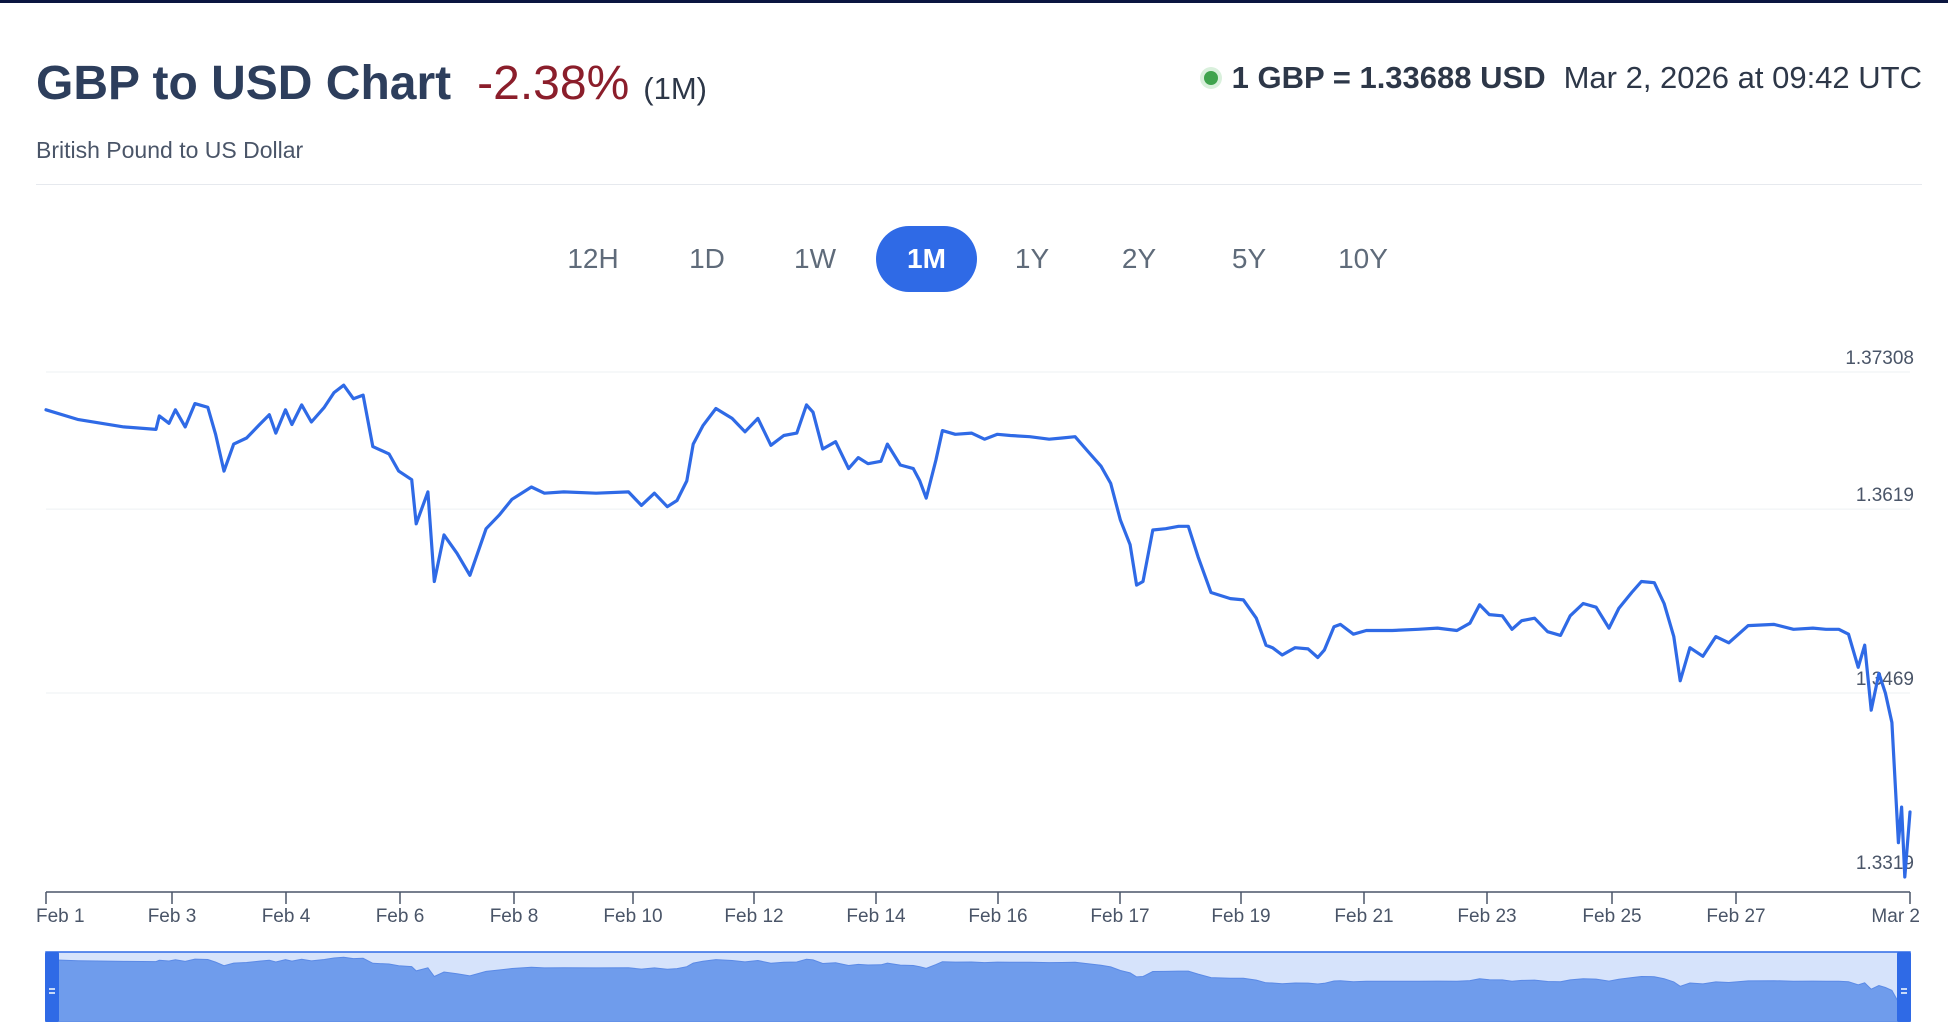 This screenshot has height=1022, width=1948. What do you see at coordinates (926, 259) in the screenshot?
I see `tab-1m: 1M` at bounding box center [926, 259].